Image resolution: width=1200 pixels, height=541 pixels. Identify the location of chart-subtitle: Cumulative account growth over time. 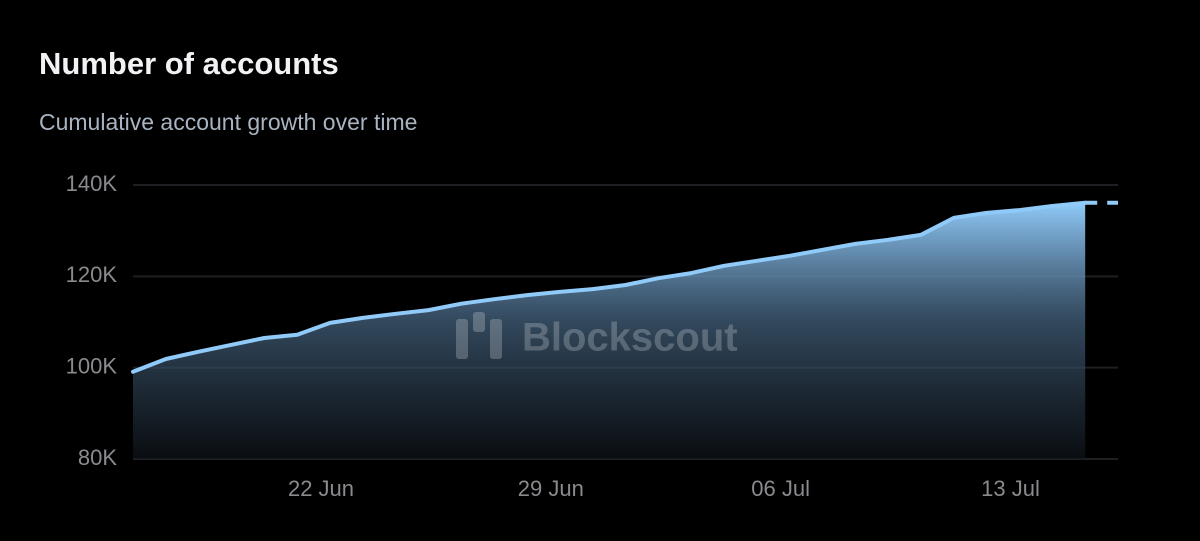
(228, 122).